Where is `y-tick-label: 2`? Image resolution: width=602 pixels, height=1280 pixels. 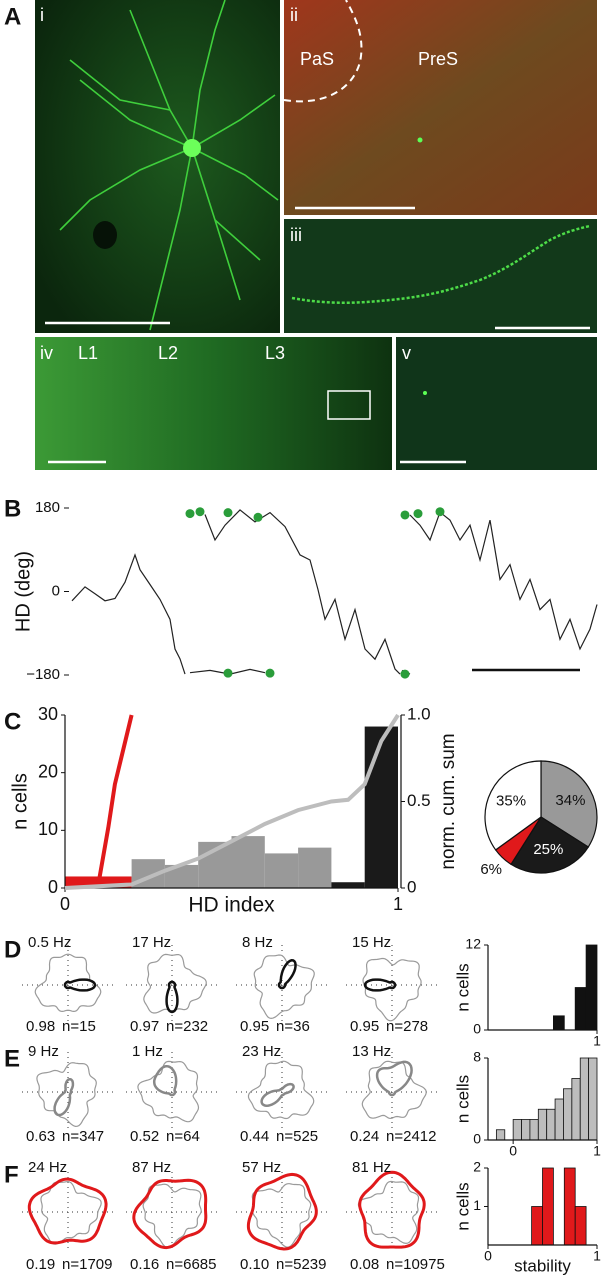
y-tick-label: 2 is located at coordinates (477, 1167).